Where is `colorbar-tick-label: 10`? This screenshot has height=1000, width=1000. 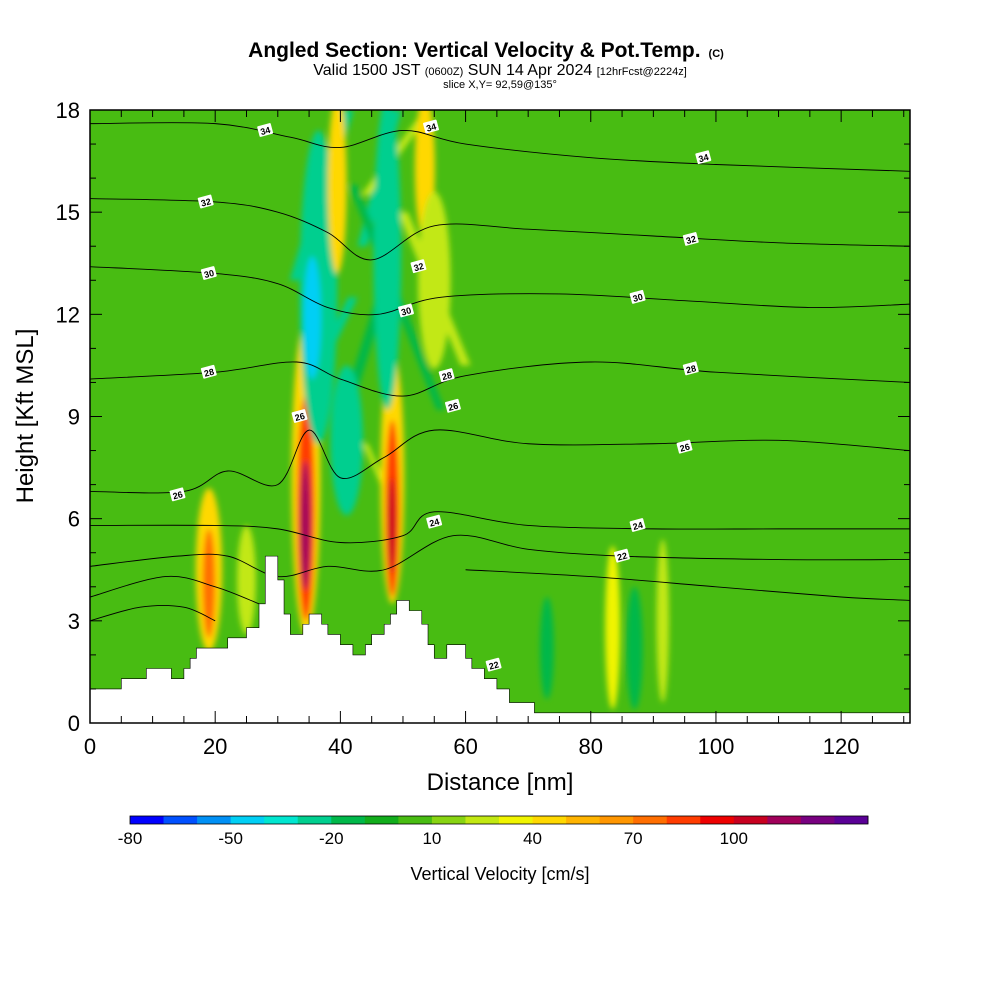
colorbar-tick-label: 10 is located at coordinates (431, 838).